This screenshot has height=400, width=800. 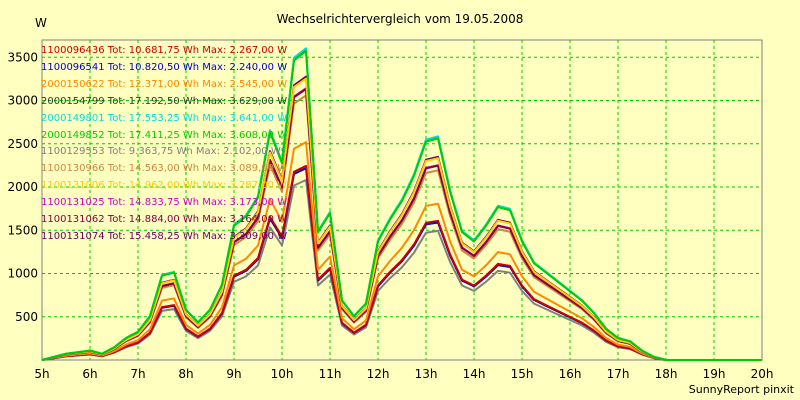 What do you see at coordinates (22, 230) in the screenshot?
I see `y-tick-label: 1500` at bounding box center [22, 230].